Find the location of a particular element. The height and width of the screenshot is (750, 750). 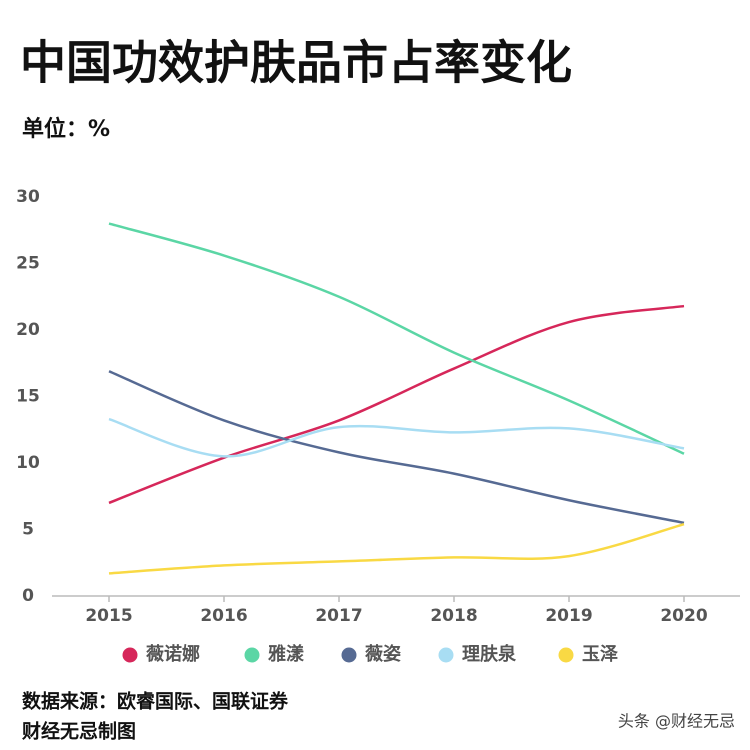

x-tick-label: 2015 is located at coordinates (108, 616).